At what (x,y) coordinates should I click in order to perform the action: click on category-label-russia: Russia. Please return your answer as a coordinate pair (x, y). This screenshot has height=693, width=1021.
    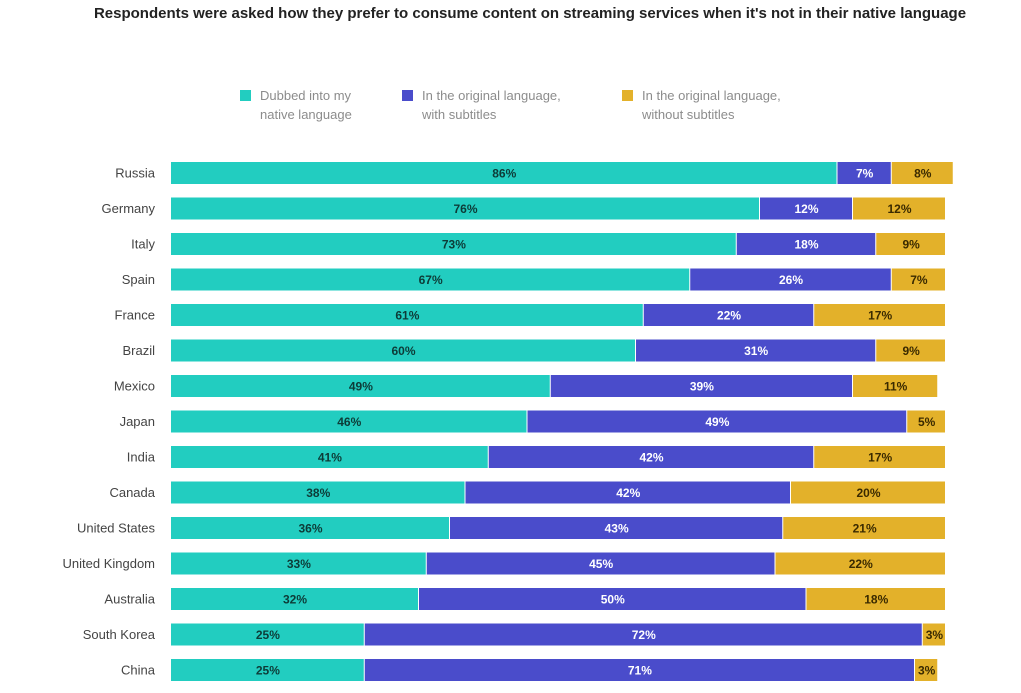
    Looking at the image, I should click on (135, 173).